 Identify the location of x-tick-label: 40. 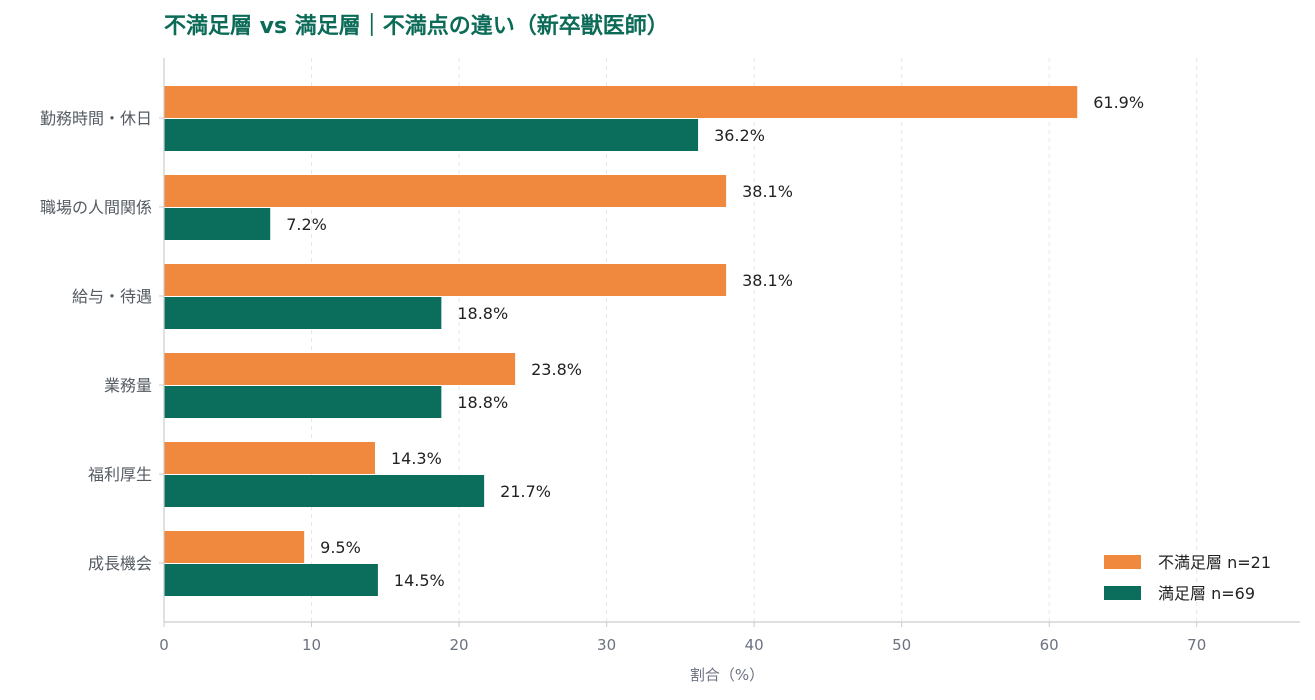
(754, 645).